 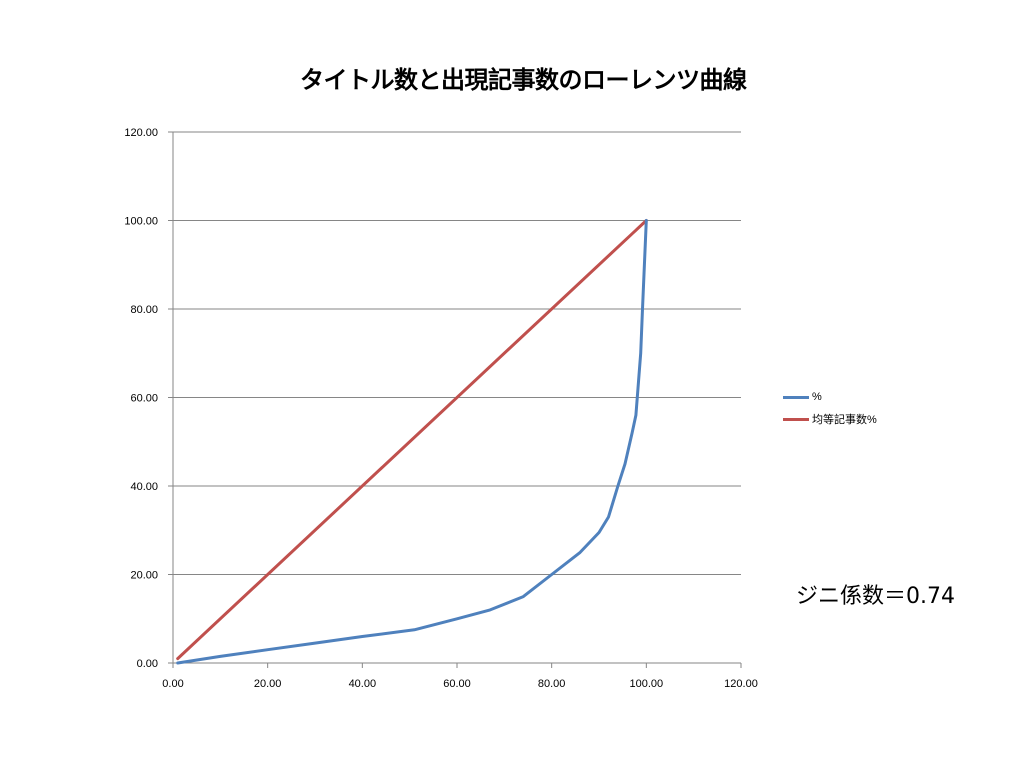 I want to click on x-tick-label-3: 60.00, so click(x=457, y=684).